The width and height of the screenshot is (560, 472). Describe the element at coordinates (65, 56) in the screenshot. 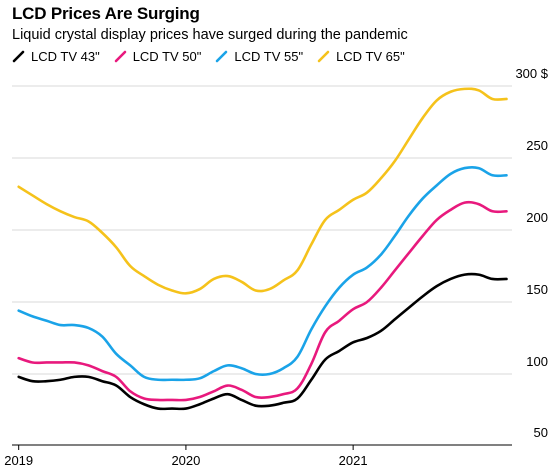

I see `legend-label-lcd-tv-43: LCD TV 43"` at that location.